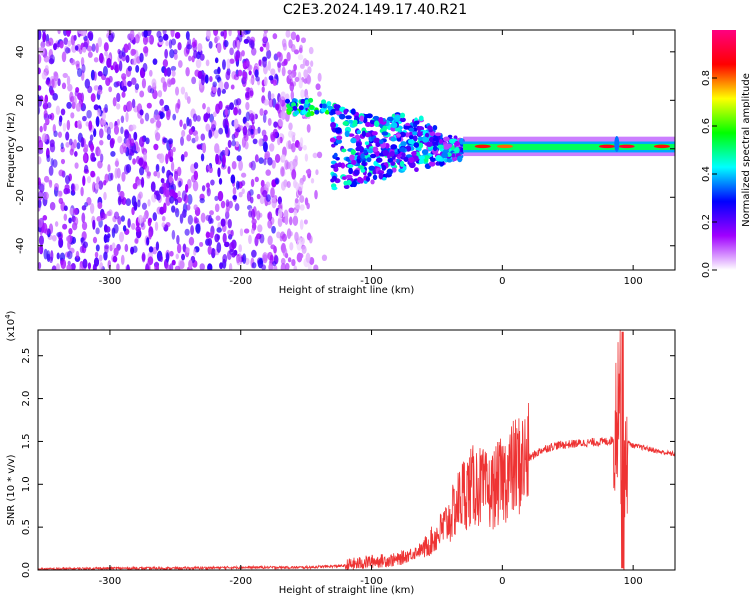  What do you see at coordinates (11, 489) in the screenshot?
I see `y-axis-label: SNR (10 * v/v)` at bounding box center [11, 489].